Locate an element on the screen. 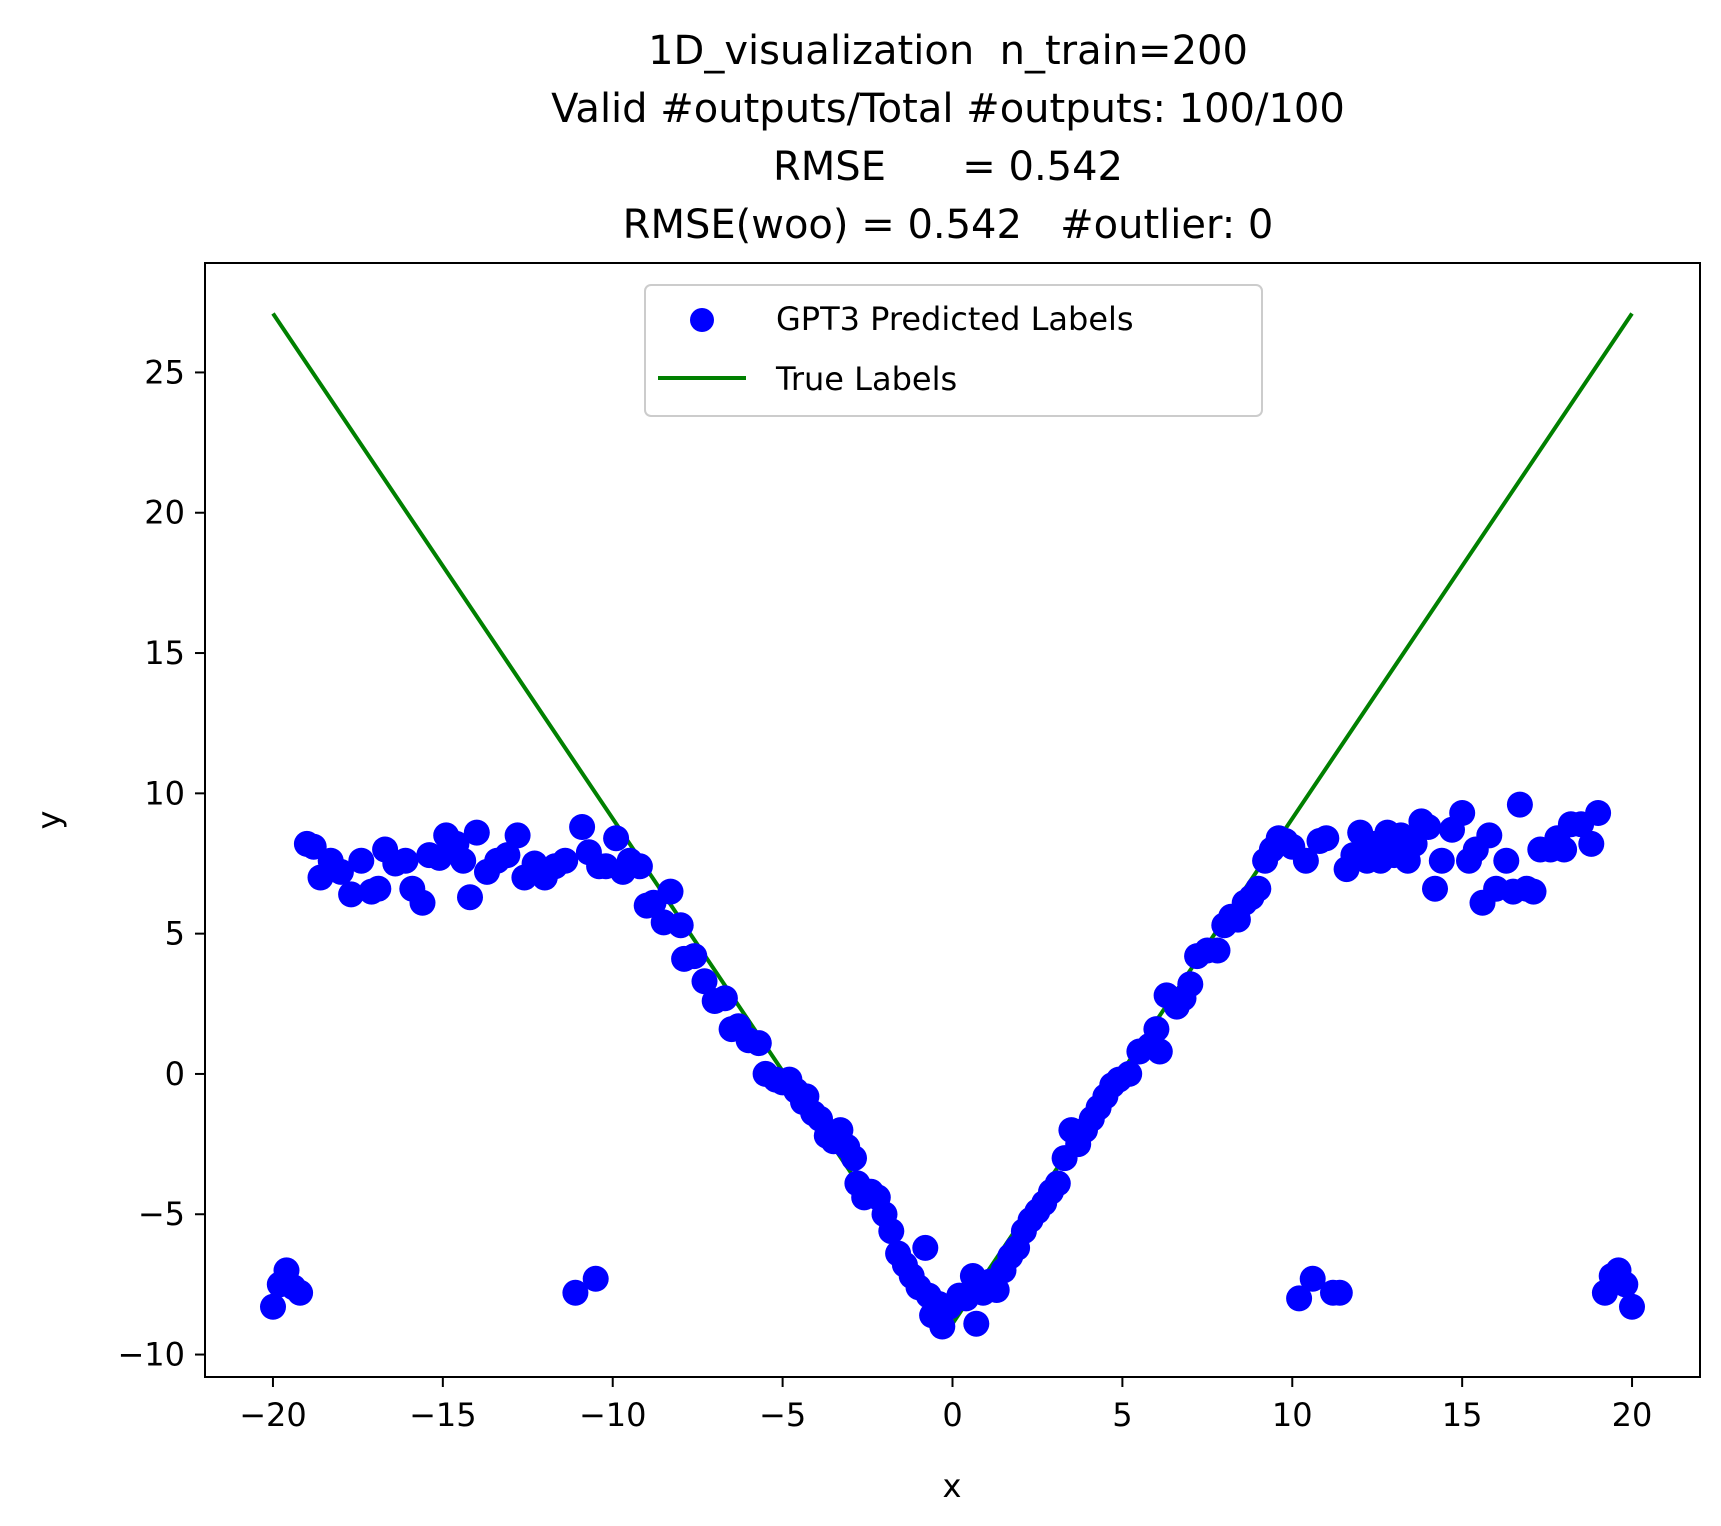 The width and height of the screenshot is (1721, 1526). x-axis: −20 −15 −10 −5 0 5 10 15 20 is located at coordinates (945, 1405).